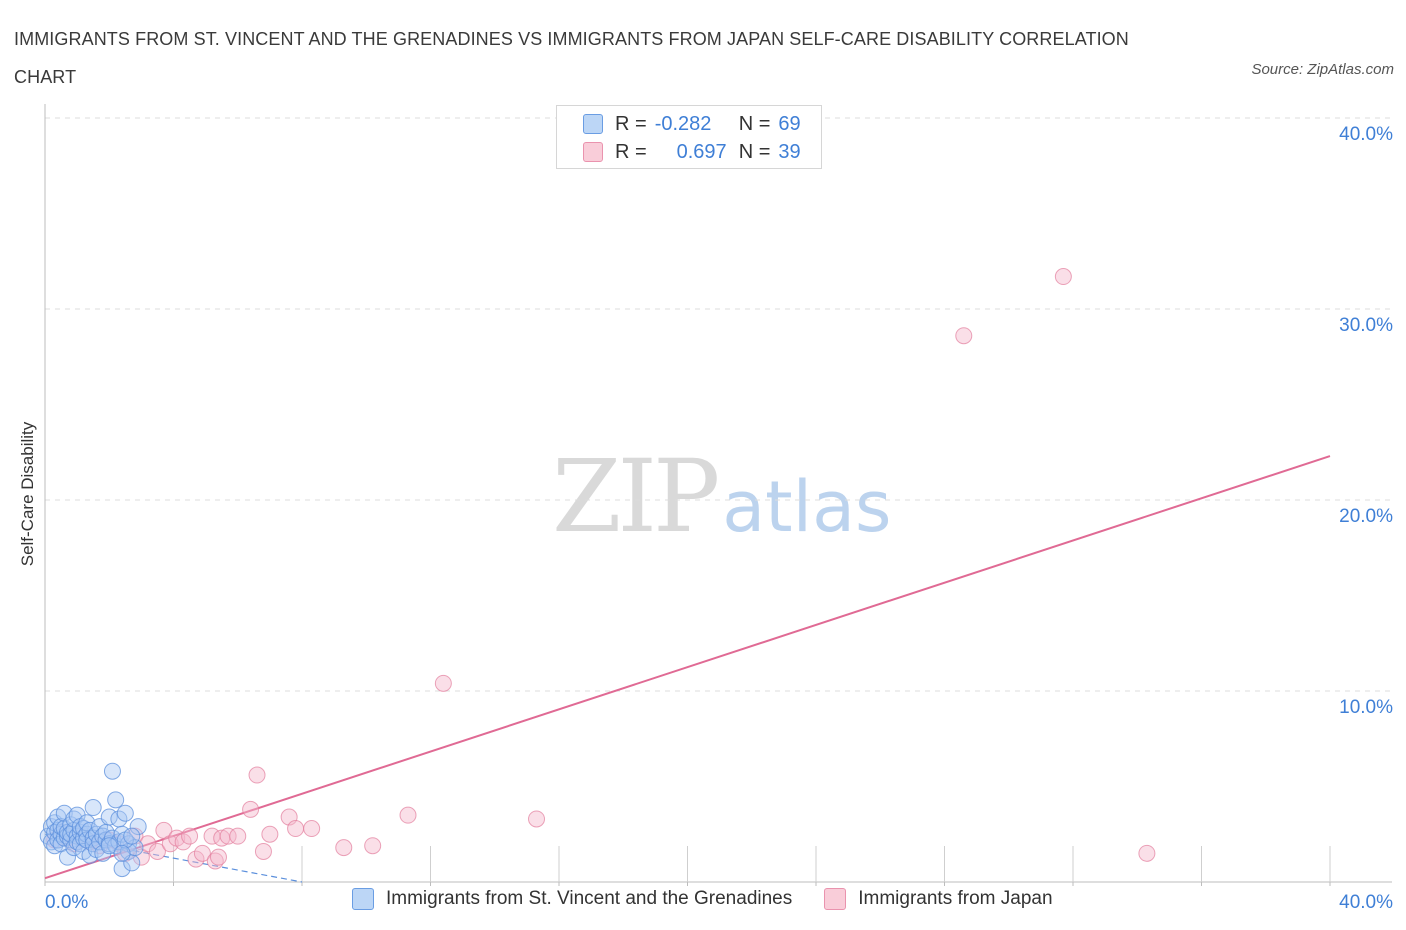  I want to click on y-tick-label: 10.0%, so click(1366, 707).